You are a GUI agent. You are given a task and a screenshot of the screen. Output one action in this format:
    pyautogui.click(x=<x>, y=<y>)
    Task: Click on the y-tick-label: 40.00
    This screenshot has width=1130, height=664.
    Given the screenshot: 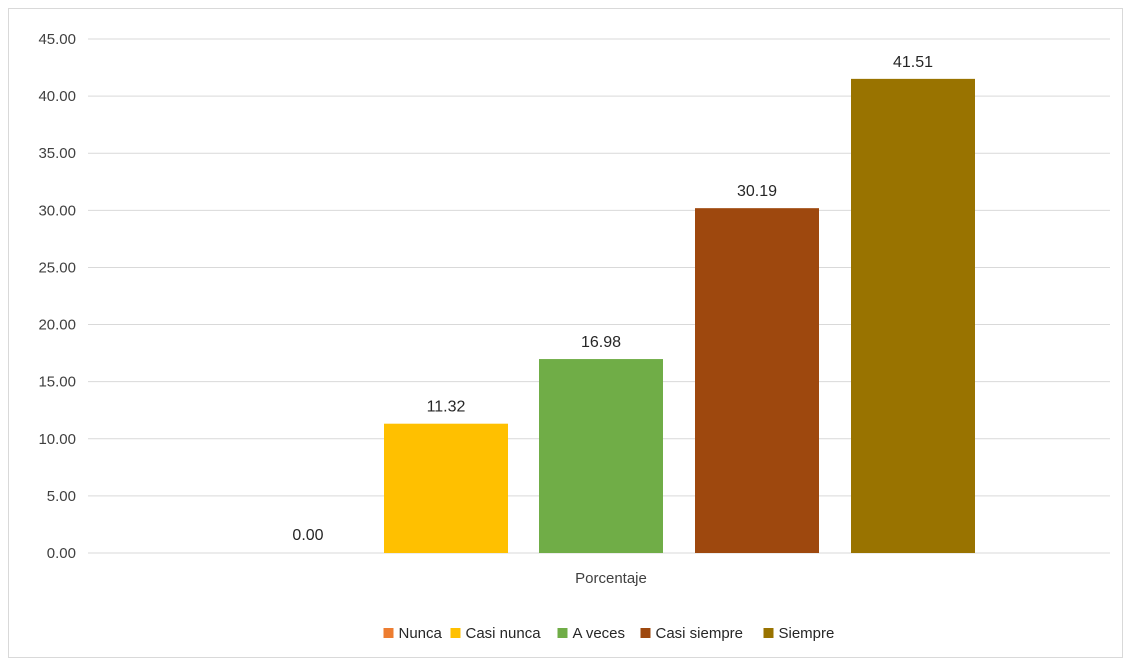 What is the action you would take?
    pyautogui.click(x=57, y=96)
    